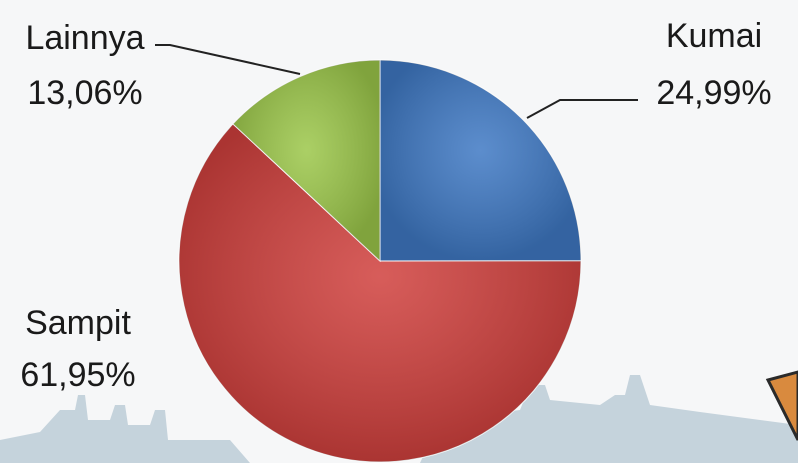  What do you see at coordinates (77, 375) in the screenshot?
I see `slice-value: 61,95%` at bounding box center [77, 375].